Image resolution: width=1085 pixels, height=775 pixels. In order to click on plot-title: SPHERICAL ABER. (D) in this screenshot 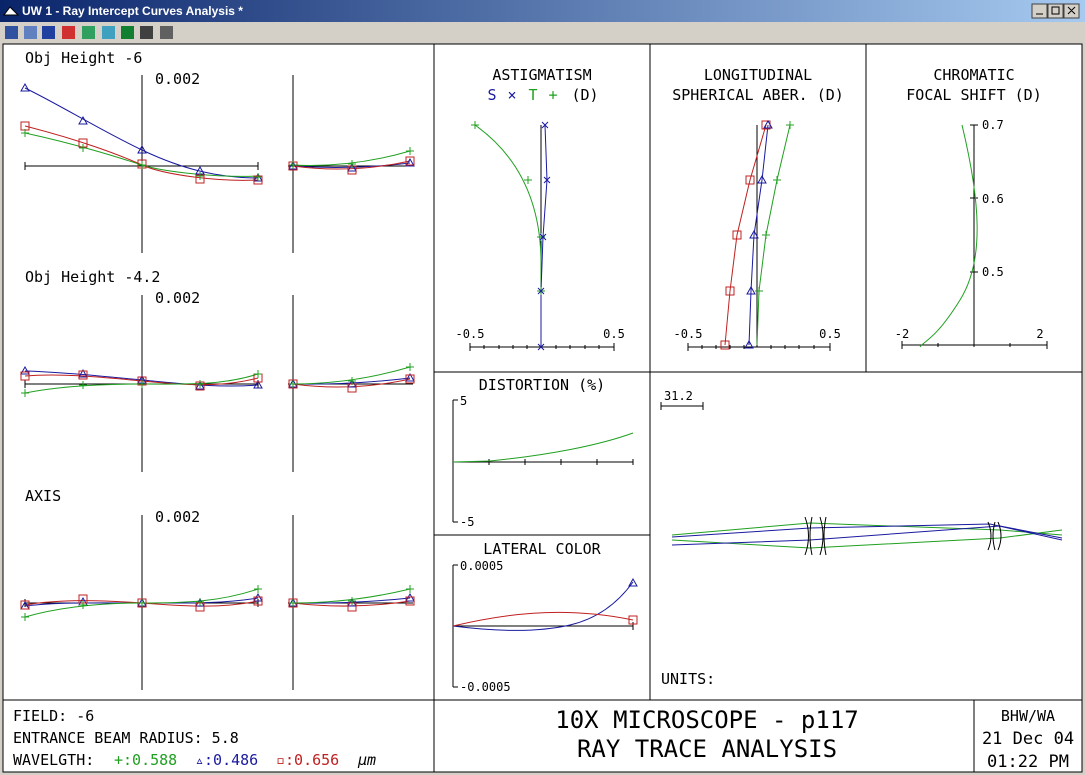, I will do `click(758, 95)`.